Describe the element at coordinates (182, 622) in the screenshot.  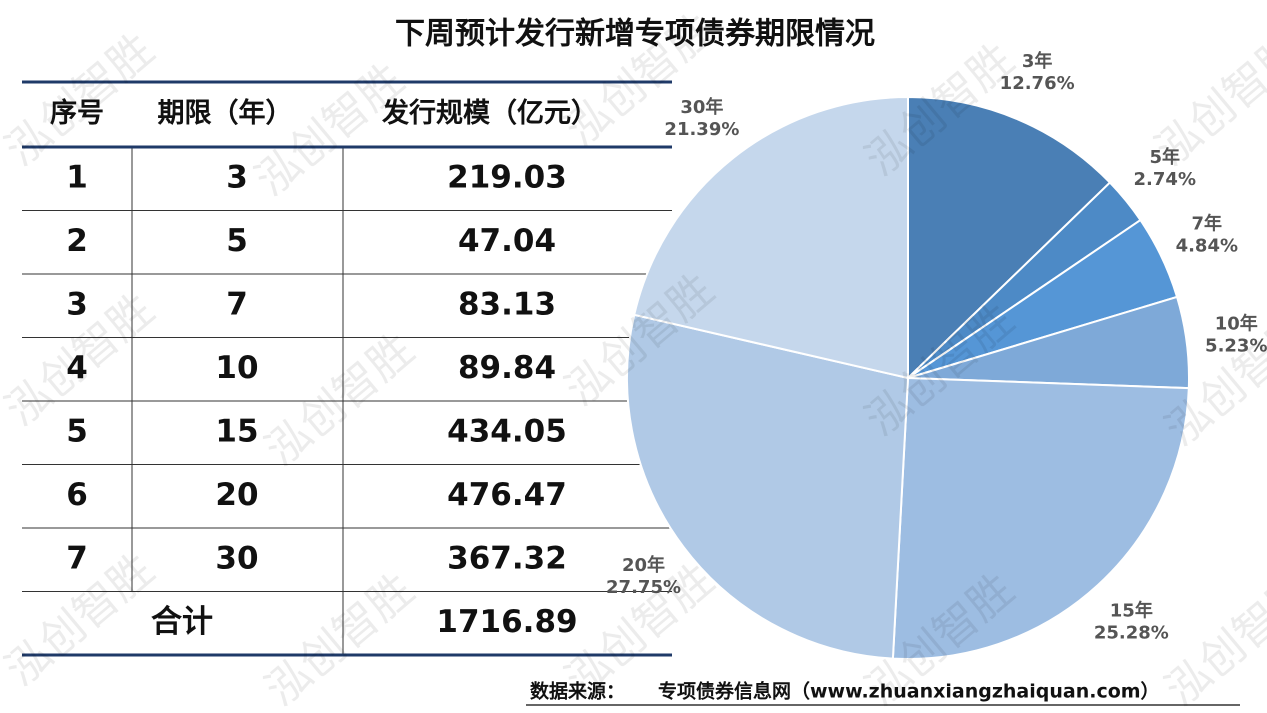
I see `total-label: 合计` at that location.